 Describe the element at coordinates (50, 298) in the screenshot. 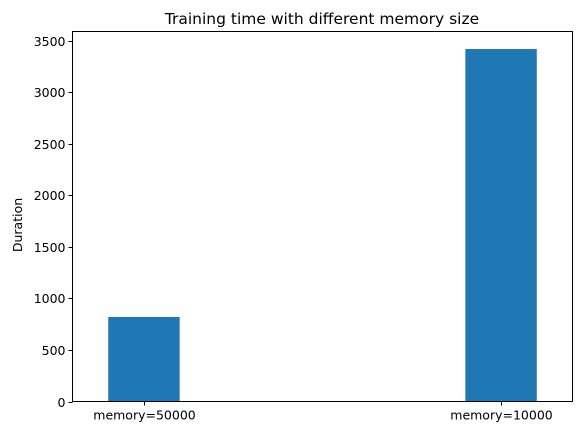

I see `y-tick-label: 1000` at that location.